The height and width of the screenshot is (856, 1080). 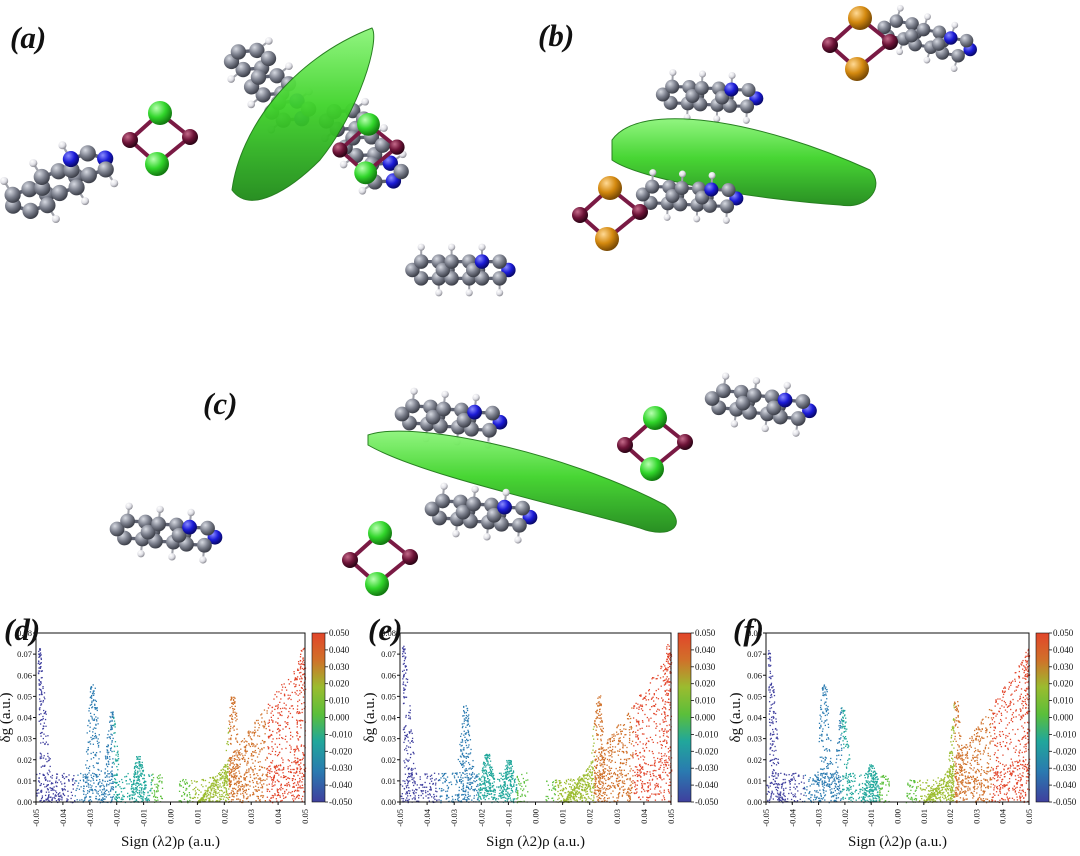 What do you see at coordinates (318, 717) in the screenshot?
I see `colorbar` at bounding box center [318, 717].